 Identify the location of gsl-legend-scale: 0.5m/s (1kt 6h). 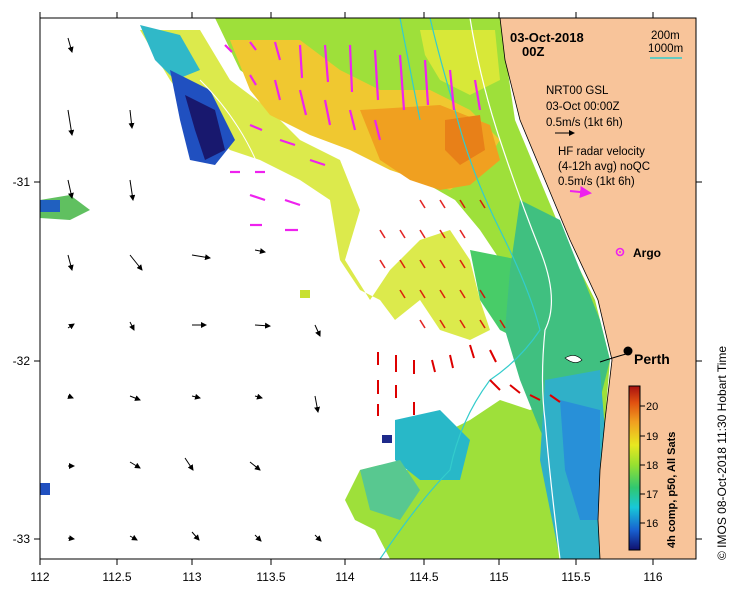
(584, 123).